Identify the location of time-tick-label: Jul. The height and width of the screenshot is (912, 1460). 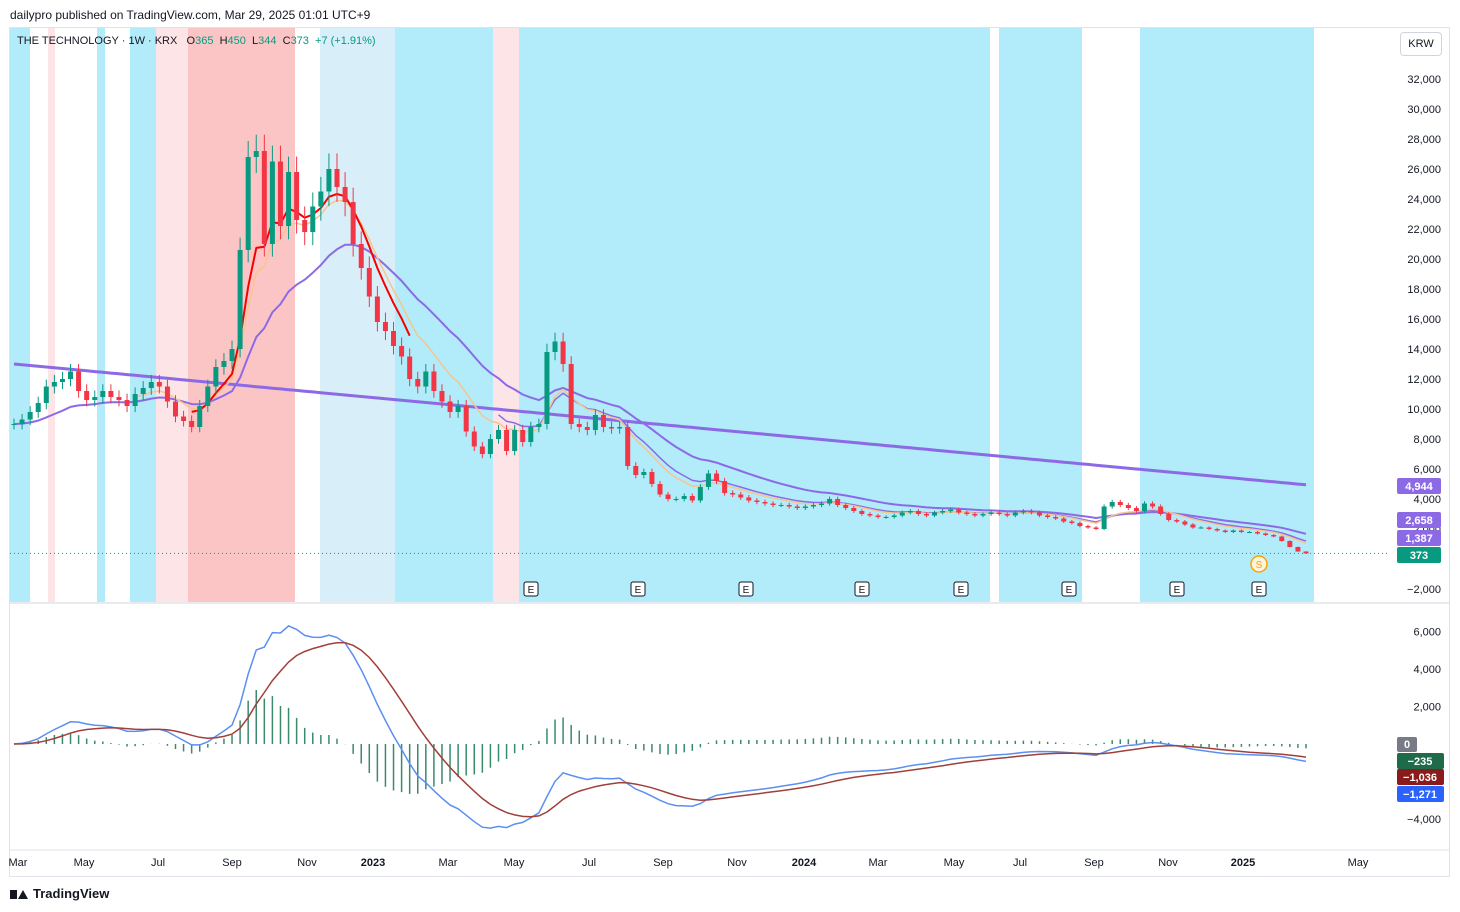
(589, 863).